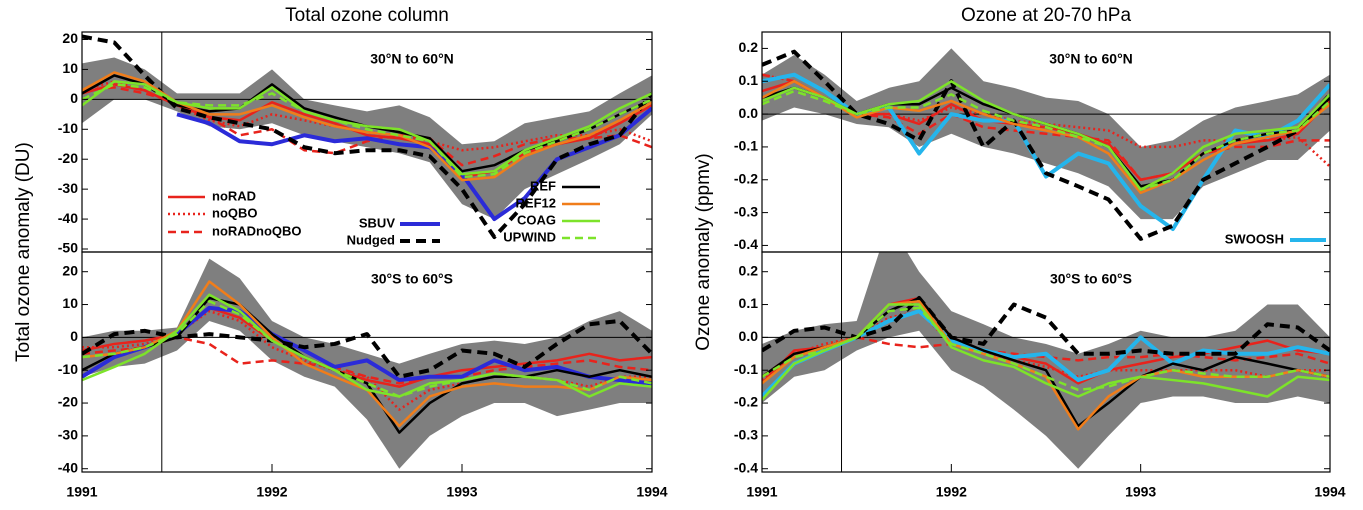 This screenshot has width=1363, height=510. I want to click on legend-label: SWOOSH, so click(1254, 238).